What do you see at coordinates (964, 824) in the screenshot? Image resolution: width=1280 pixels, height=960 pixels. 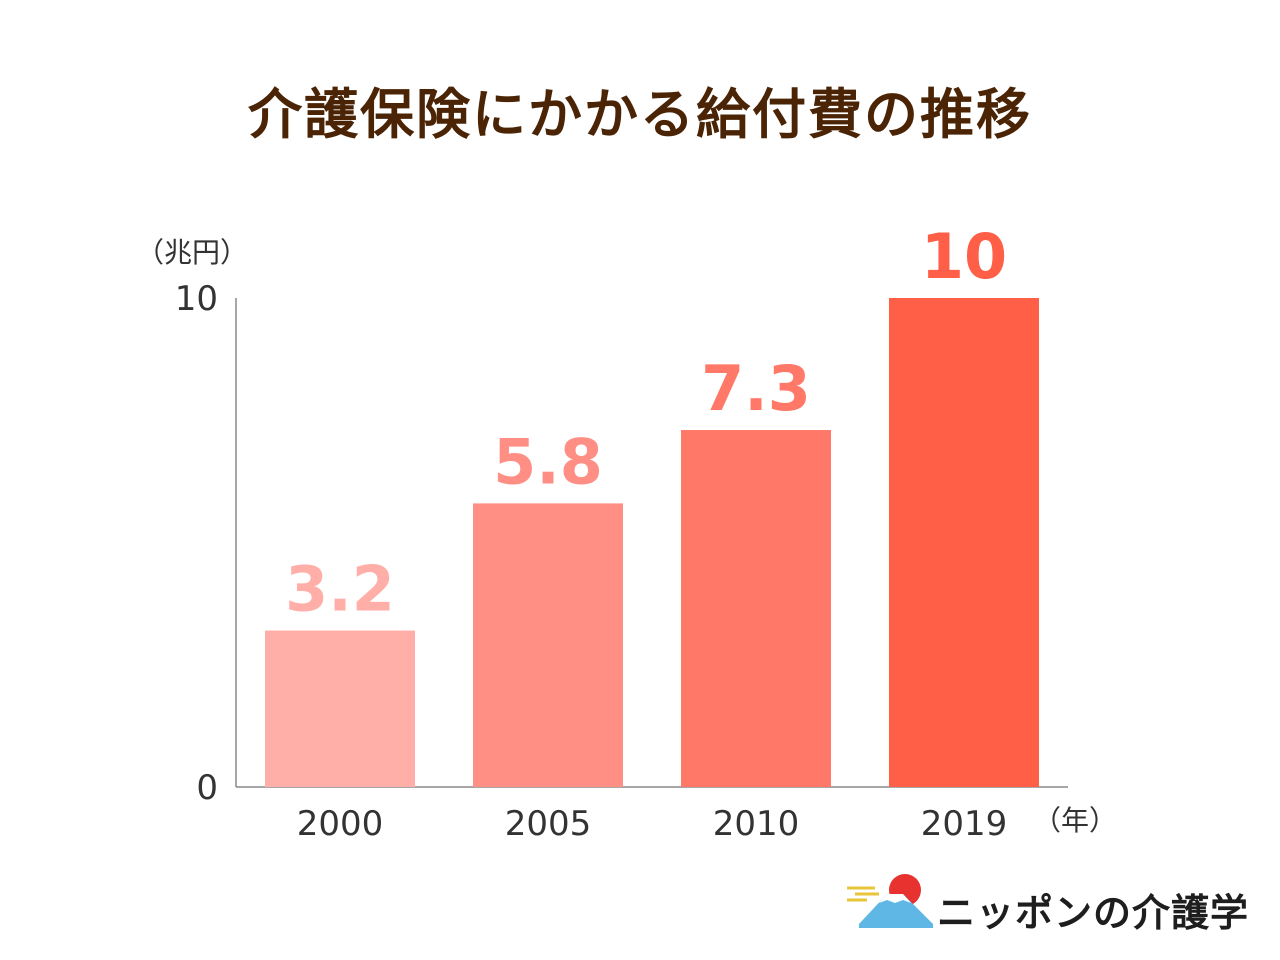 I see `x-tick-label-2019: 2019` at bounding box center [964, 824].